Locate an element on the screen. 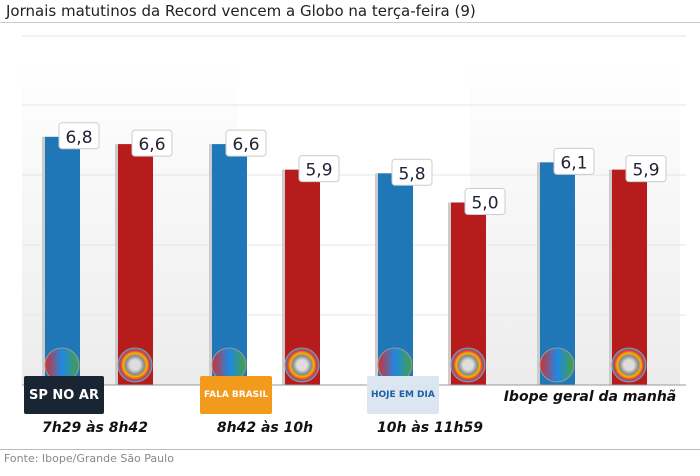  source-note: Fonte: Ibope/Grande São Paulo is located at coordinates (89, 458).